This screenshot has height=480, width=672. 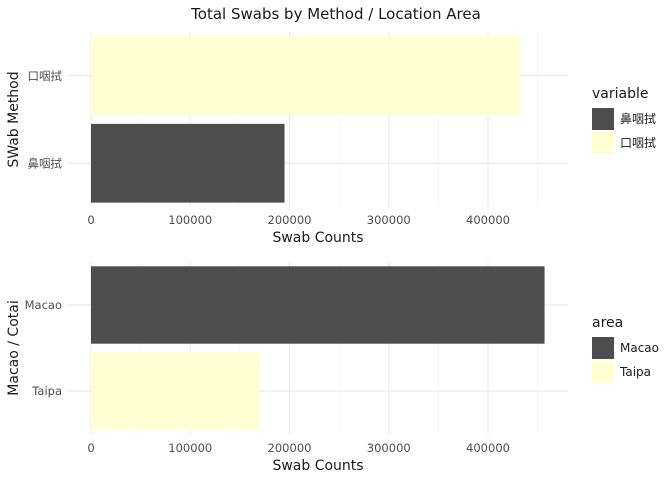 What do you see at coordinates (638, 118) in the screenshot?
I see `legend-label: 鼻咽拭` at bounding box center [638, 118].